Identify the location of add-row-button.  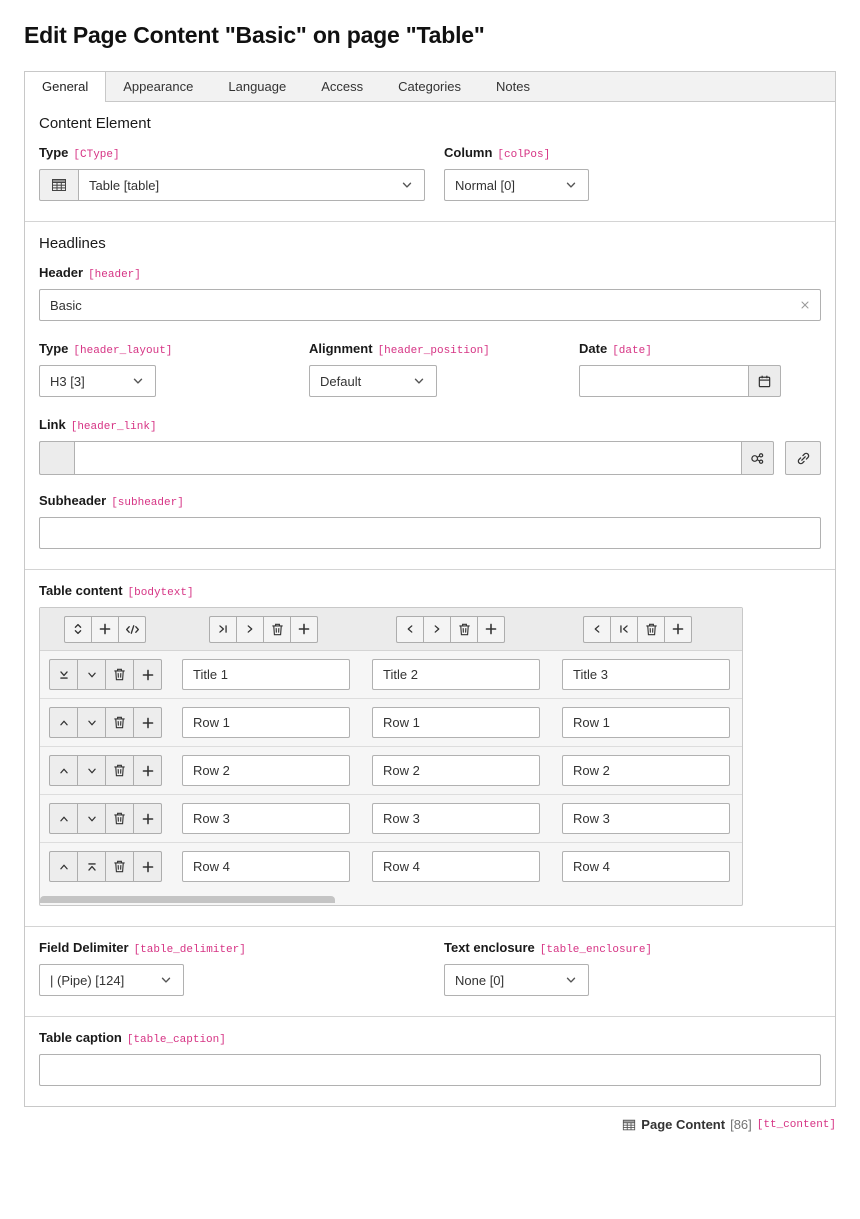
(105, 629).